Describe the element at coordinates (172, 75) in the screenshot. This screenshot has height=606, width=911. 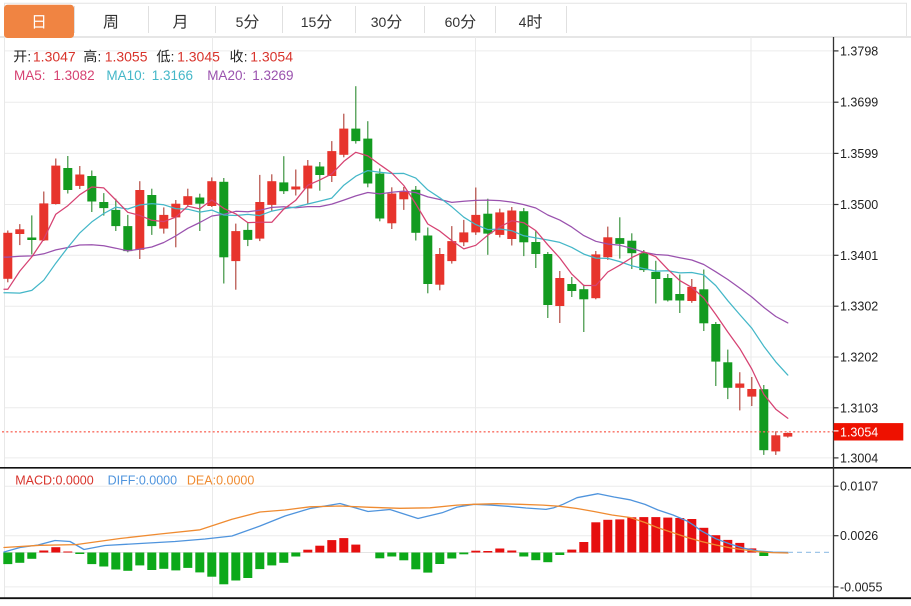
I see `svg-text: 1.3166` at that location.